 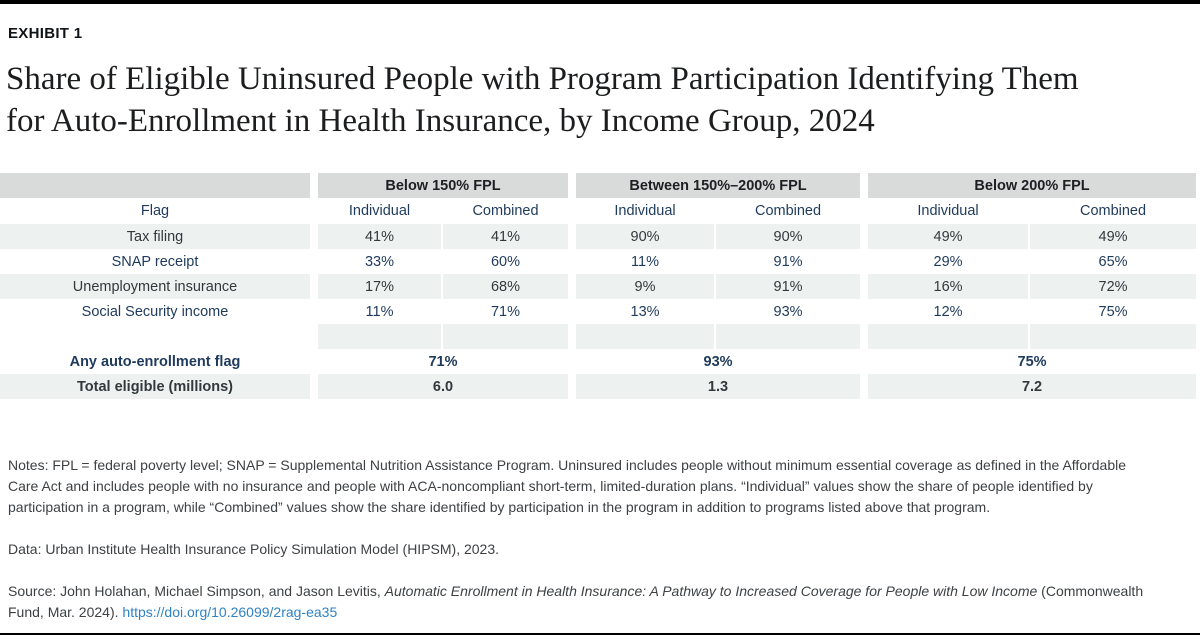 What do you see at coordinates (641, 311) in the screenshot?
I see `table-cell: 13%` at bounding box center [641, 311].